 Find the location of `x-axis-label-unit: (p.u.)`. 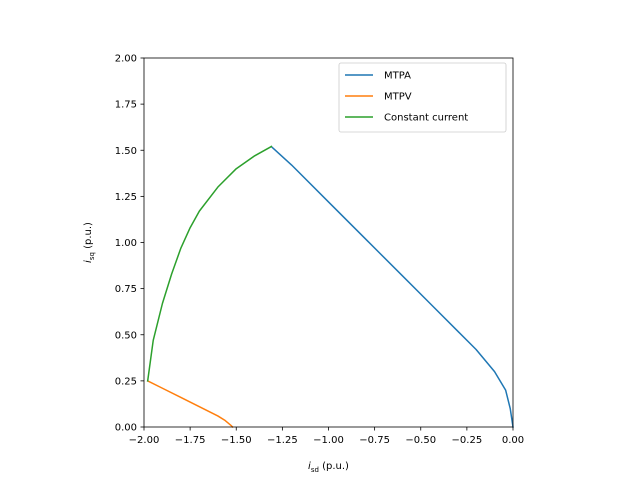

x-axis-label-unit: (p.u.) is located at coordinates (334, 466).